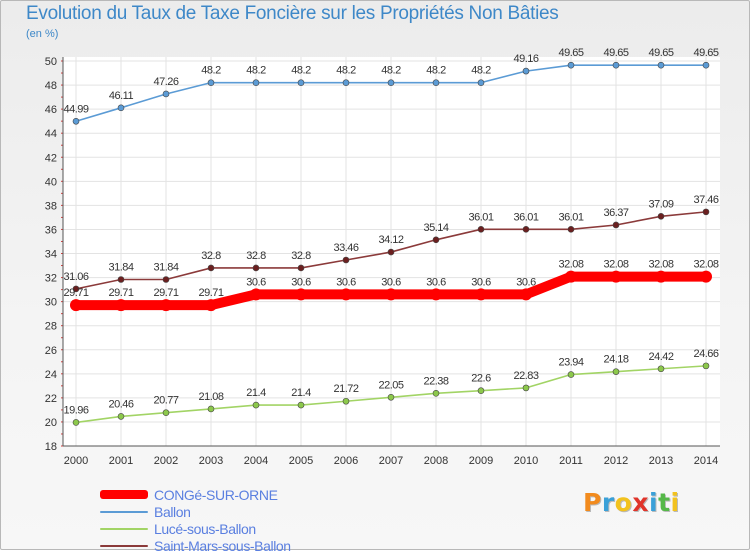 Image resolution: width=750 pixels, height=554 pixels. I want to click on data-label-luce-sous-ballon: 22.05, so click(390, 385).